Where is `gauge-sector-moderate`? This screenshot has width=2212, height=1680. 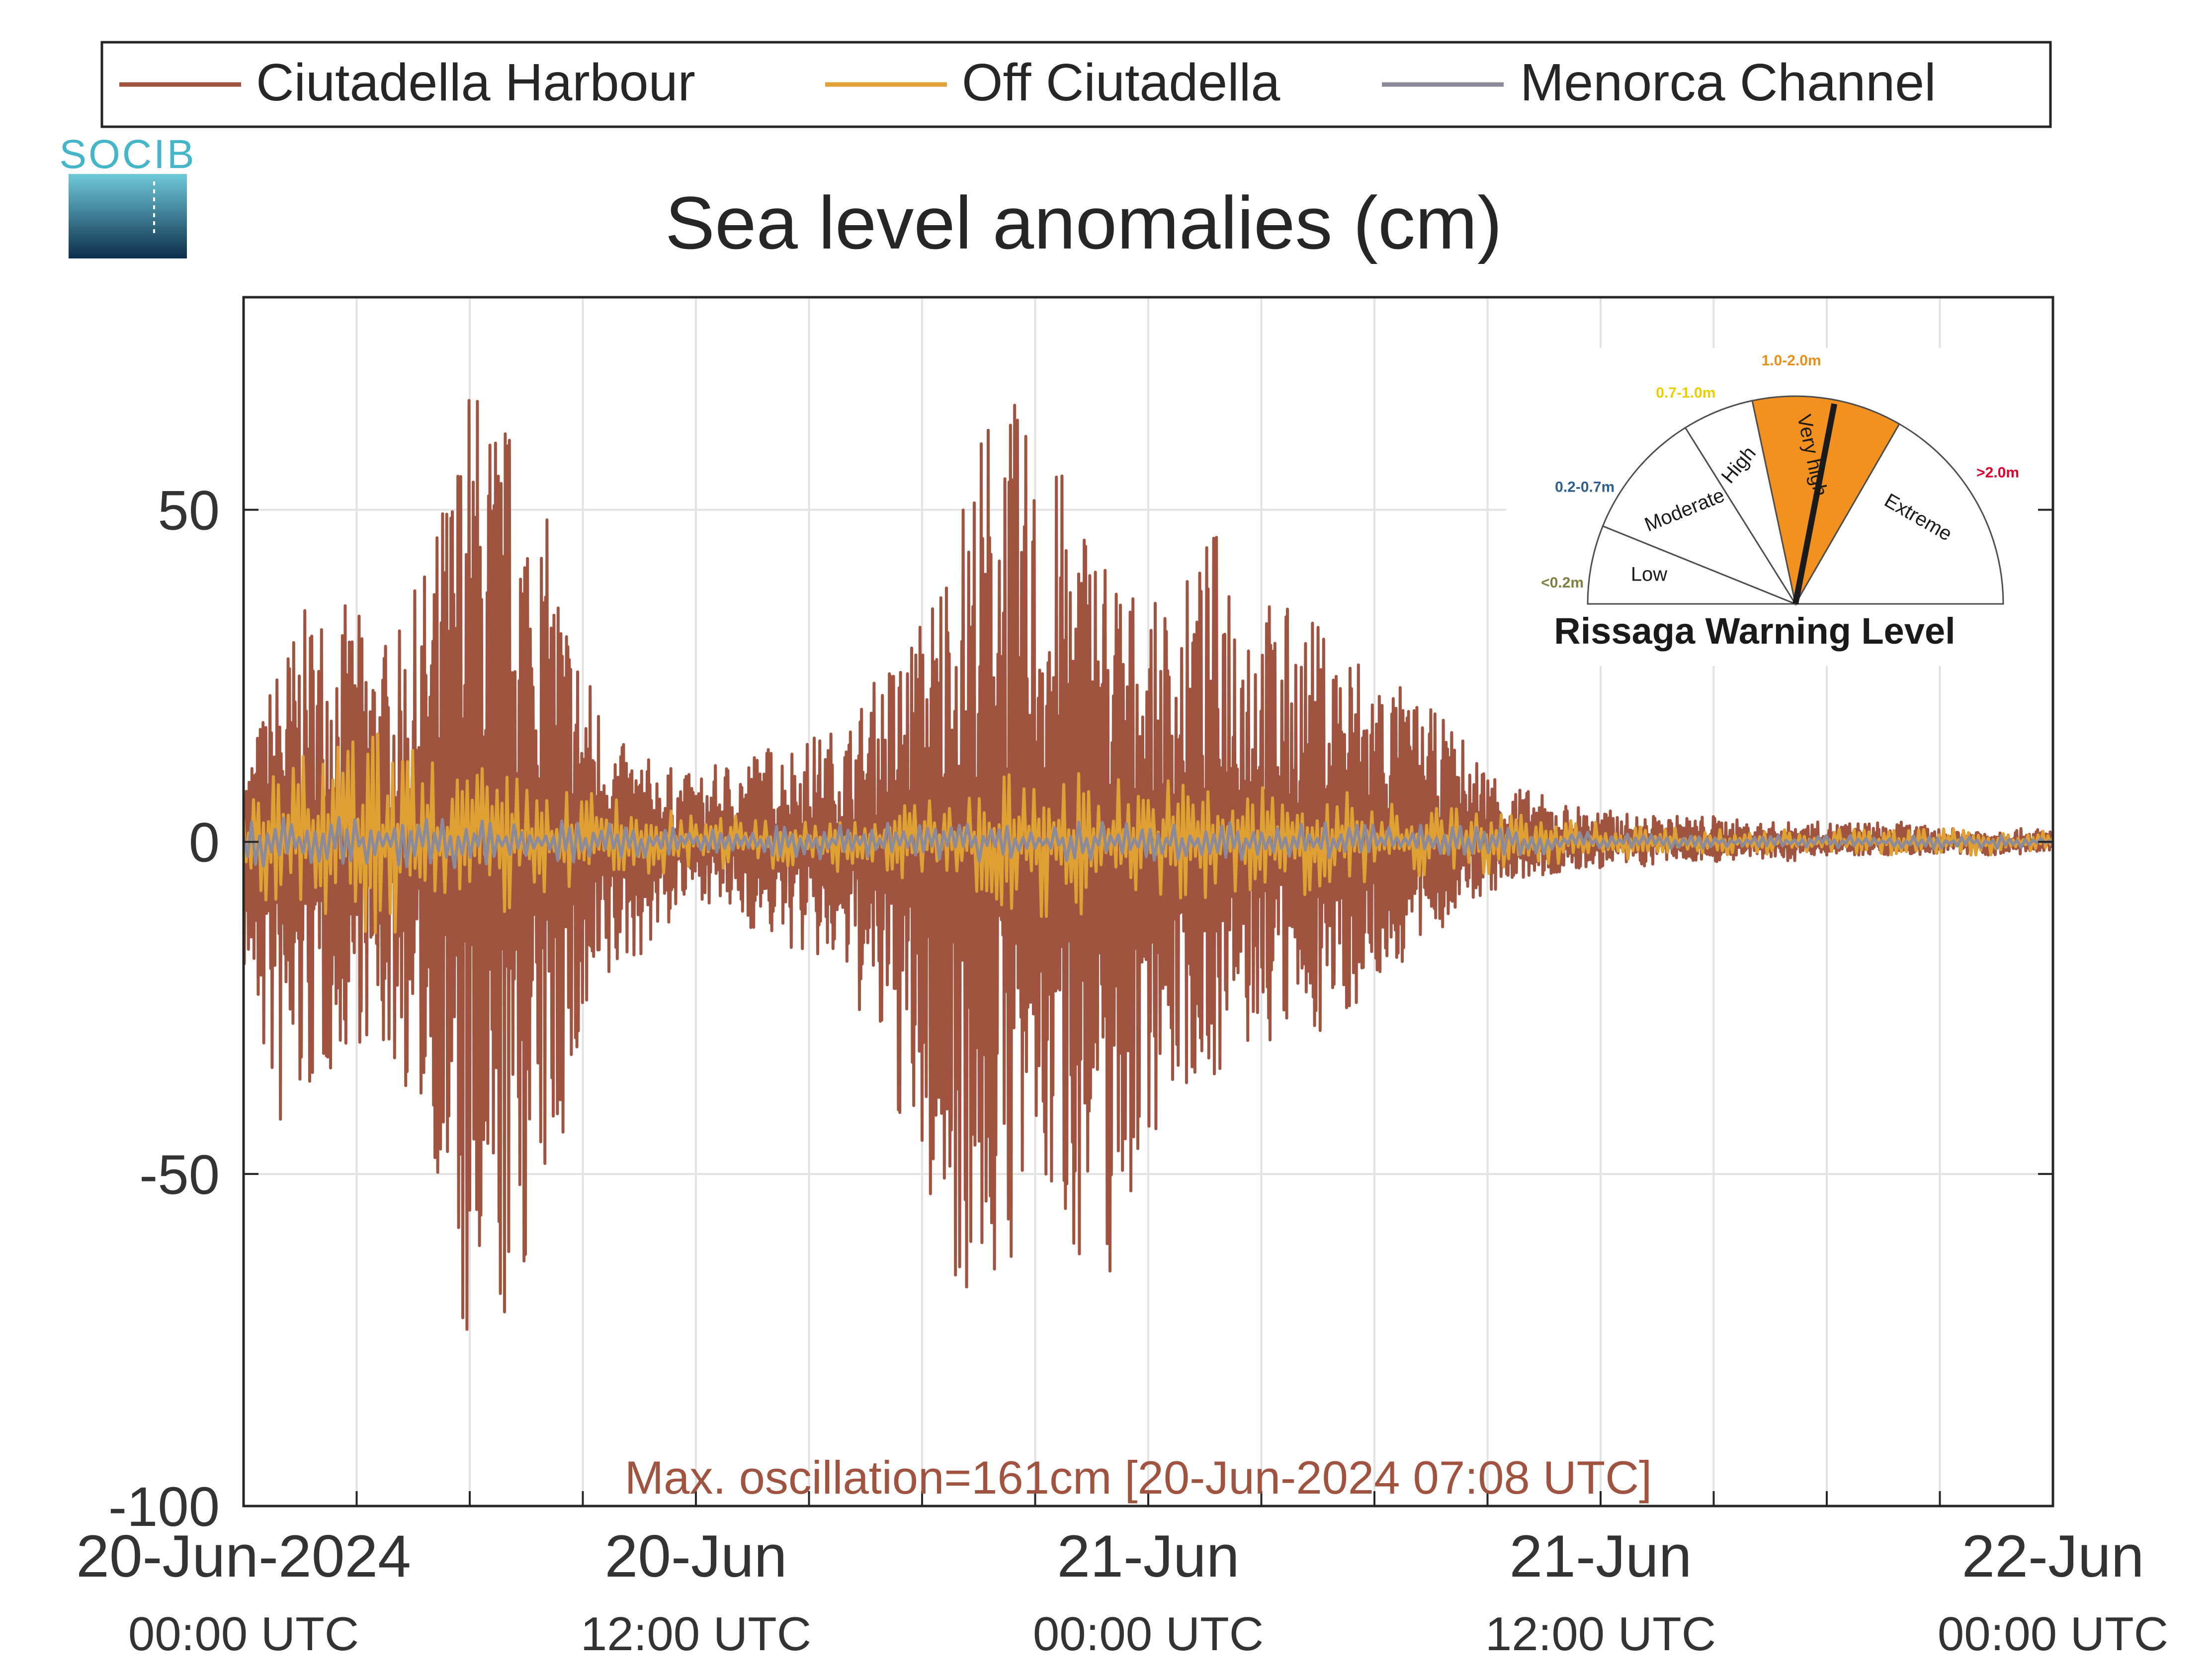
gauge-sector-moderate is located at coordinates (1699, 516).